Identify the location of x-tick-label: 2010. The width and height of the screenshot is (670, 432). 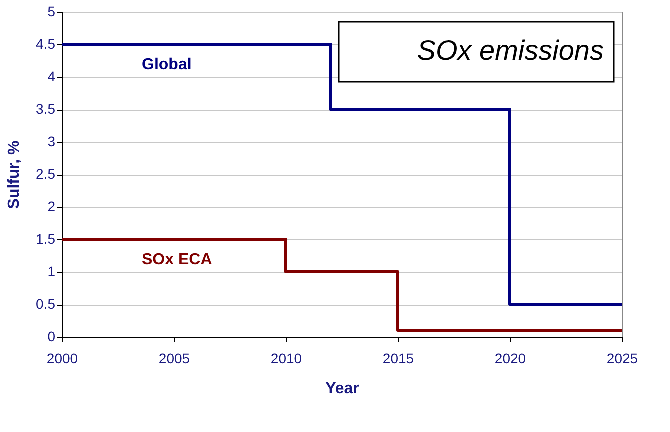
(286, 358).